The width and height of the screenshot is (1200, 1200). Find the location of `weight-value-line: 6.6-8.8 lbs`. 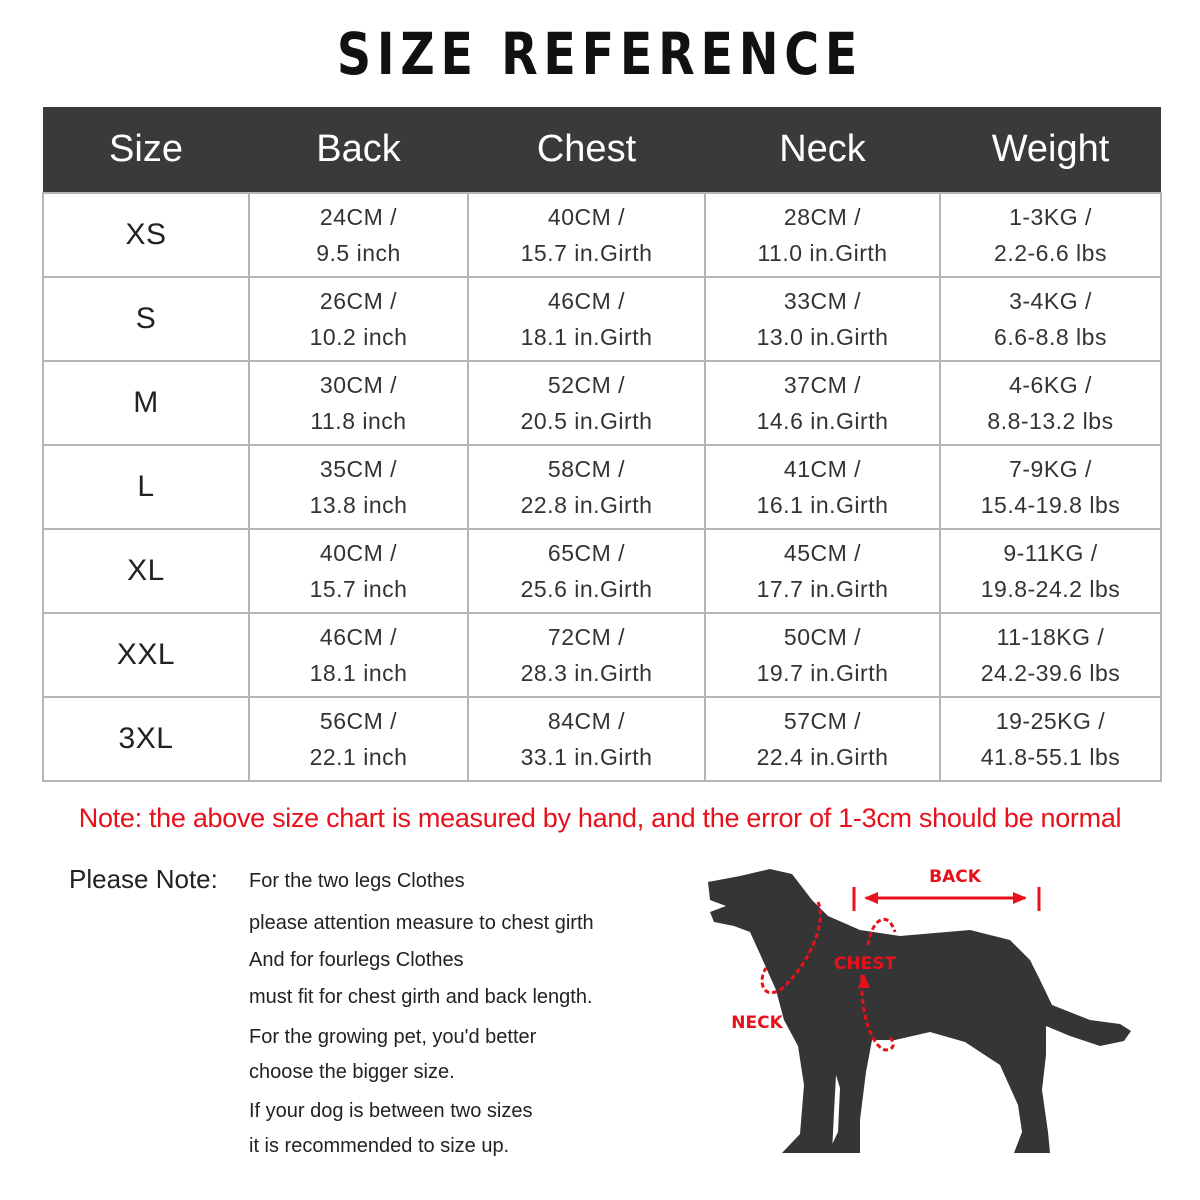

weight-value-line: 6.6-8.8 lbs is located at coordinates (1050, 337).